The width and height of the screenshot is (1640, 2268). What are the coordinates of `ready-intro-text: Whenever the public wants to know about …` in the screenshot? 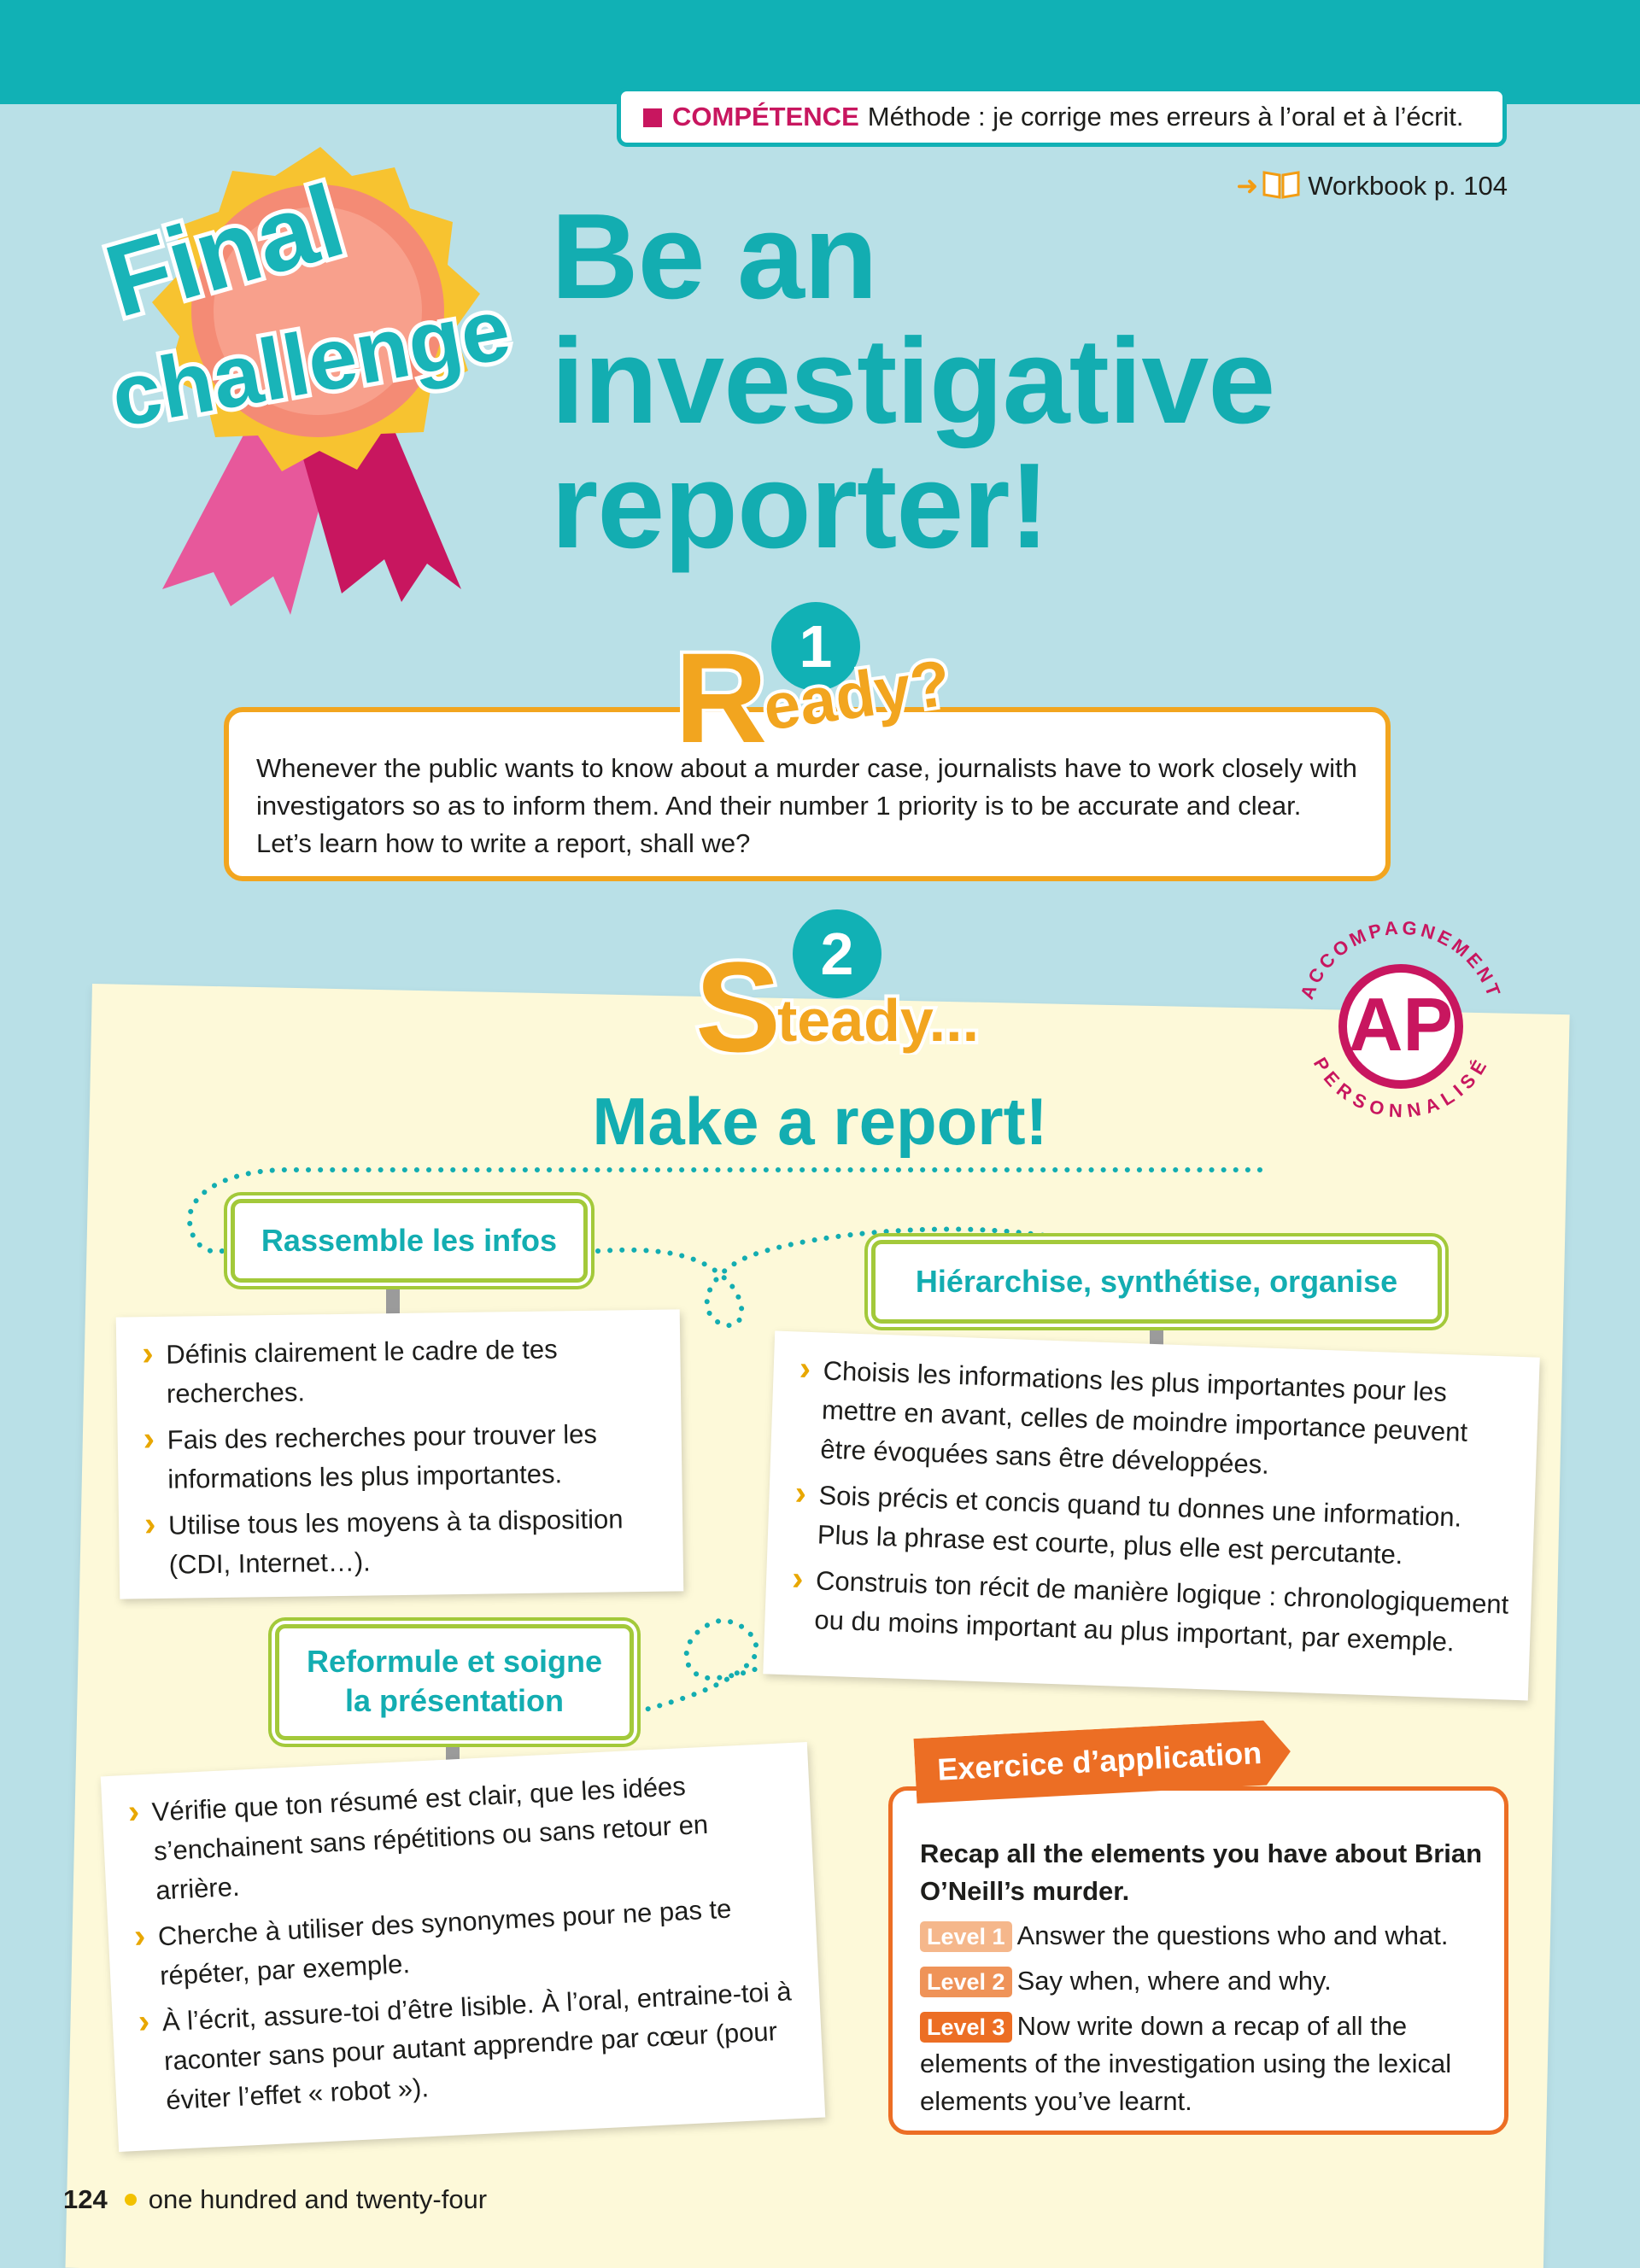 It's located at (806, 805).